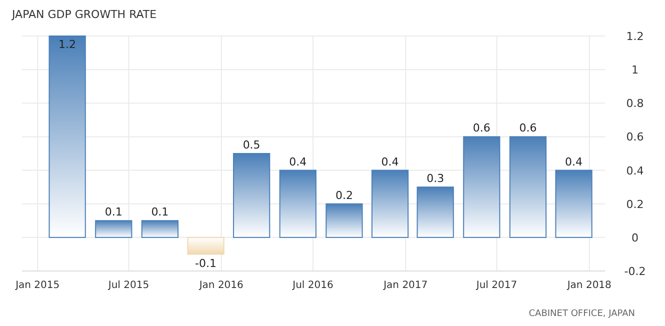 The width and height of the screenshot is (665, 326). Describe the element at coordinates (251, 145) in the screenshot. I see `data-label: 0.5` at that location.